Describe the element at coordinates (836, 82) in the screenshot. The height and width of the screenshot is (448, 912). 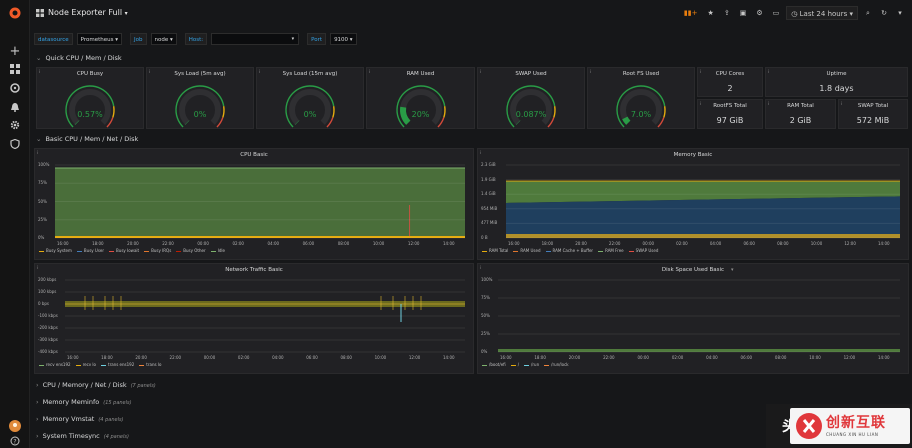
I see `stat-uptime: i Uptime 1.8 days` at that location.